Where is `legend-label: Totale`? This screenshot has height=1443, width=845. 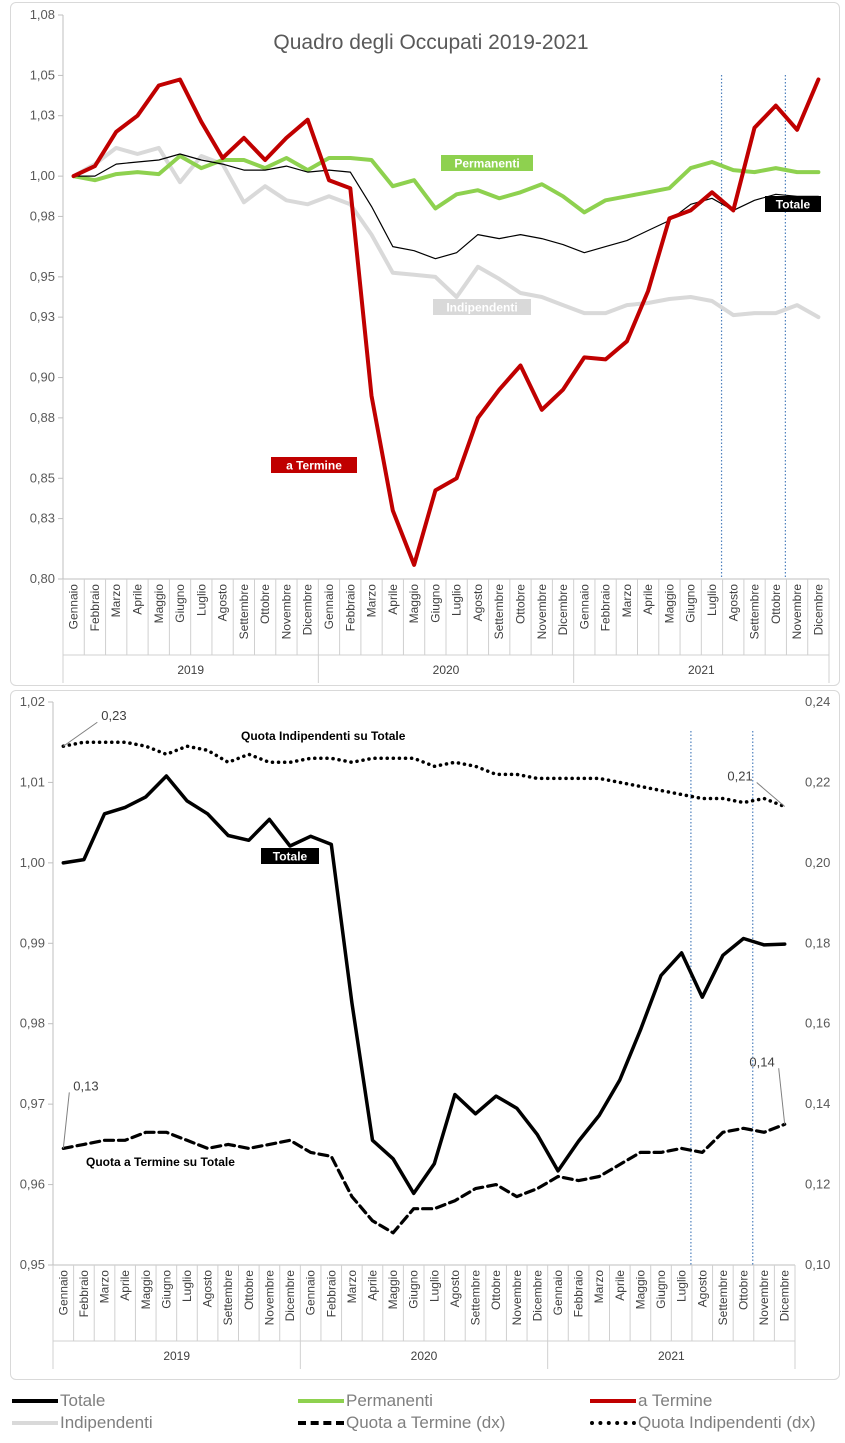
legend-label: Totale is located at coordinates (83, 1400).